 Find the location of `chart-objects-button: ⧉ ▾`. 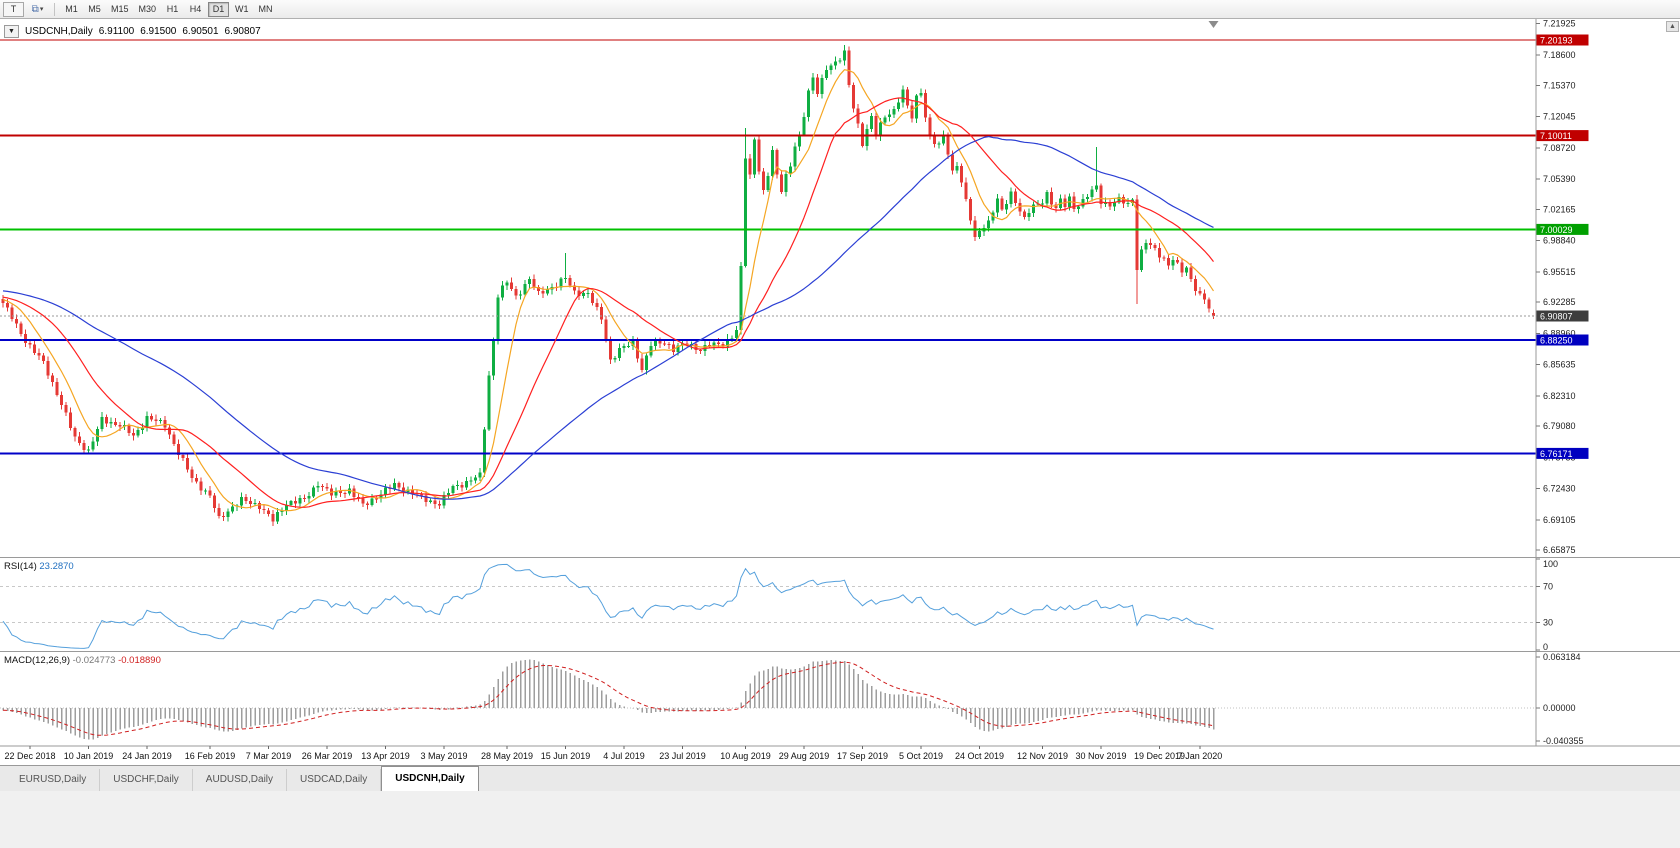

chart-objects-button: ⧉ ▾ is located at coordinates (37, 9).